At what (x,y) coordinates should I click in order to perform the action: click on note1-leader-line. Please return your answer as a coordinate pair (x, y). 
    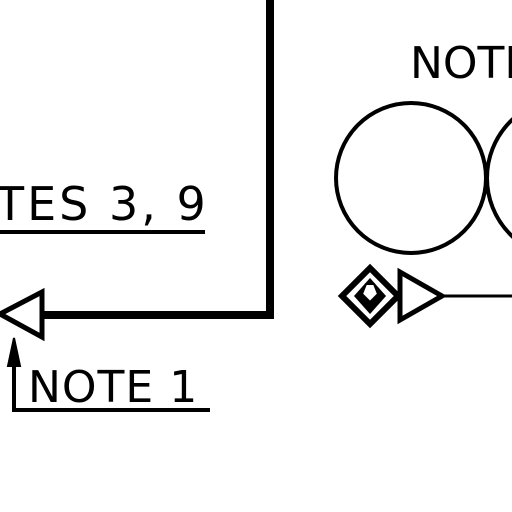
    Looking at the image, I should click on (111, 386).